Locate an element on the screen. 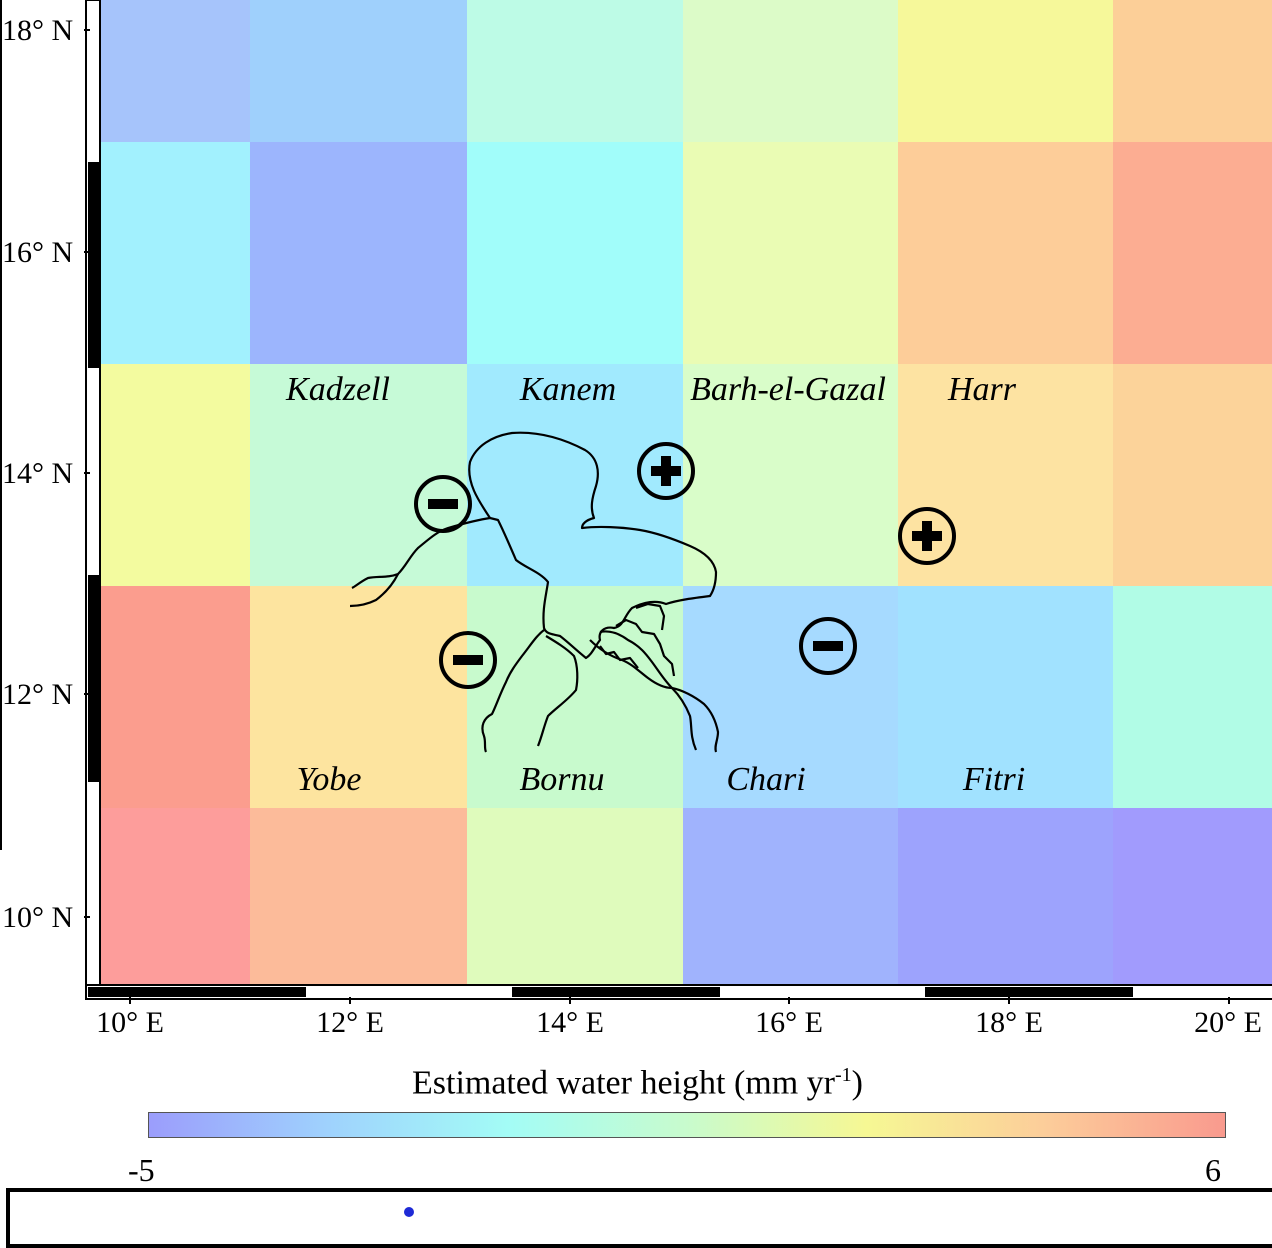 The width and height of the screenshot is (1272, 1248). yobe-decrease-marker is located at coordinates (468, 660).